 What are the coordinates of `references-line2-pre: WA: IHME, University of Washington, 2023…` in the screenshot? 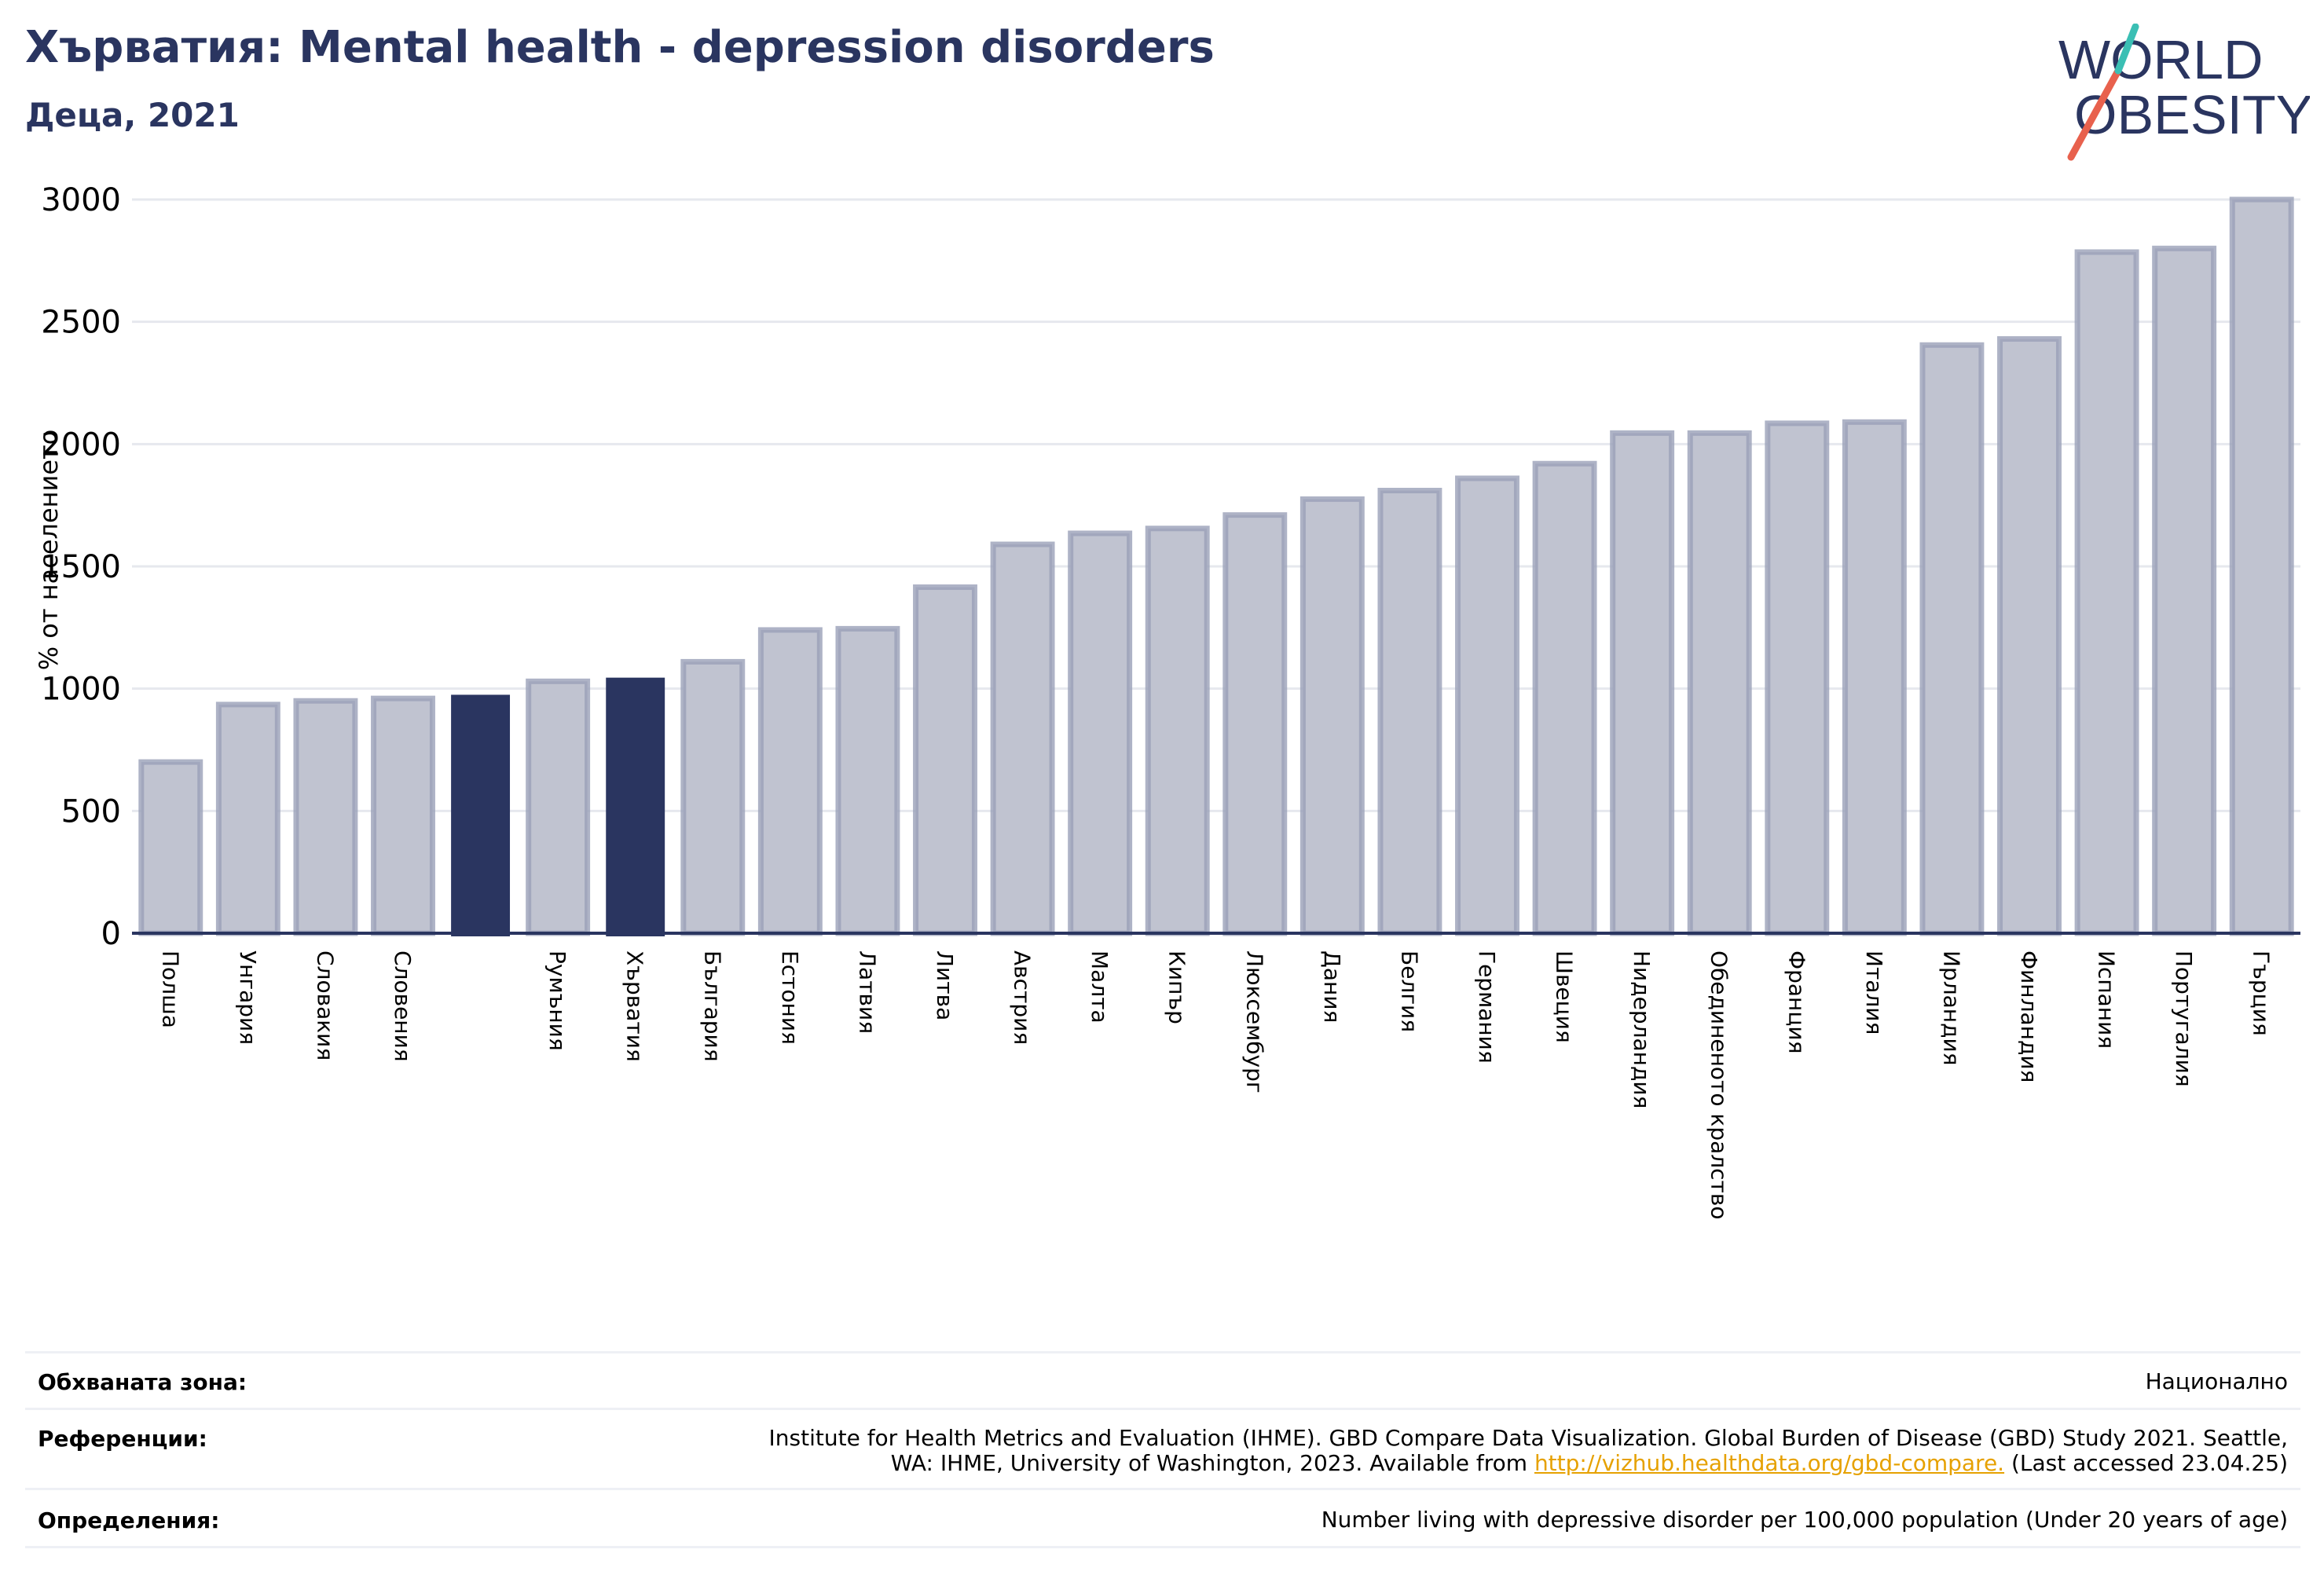 It's located at (1212, 1463).